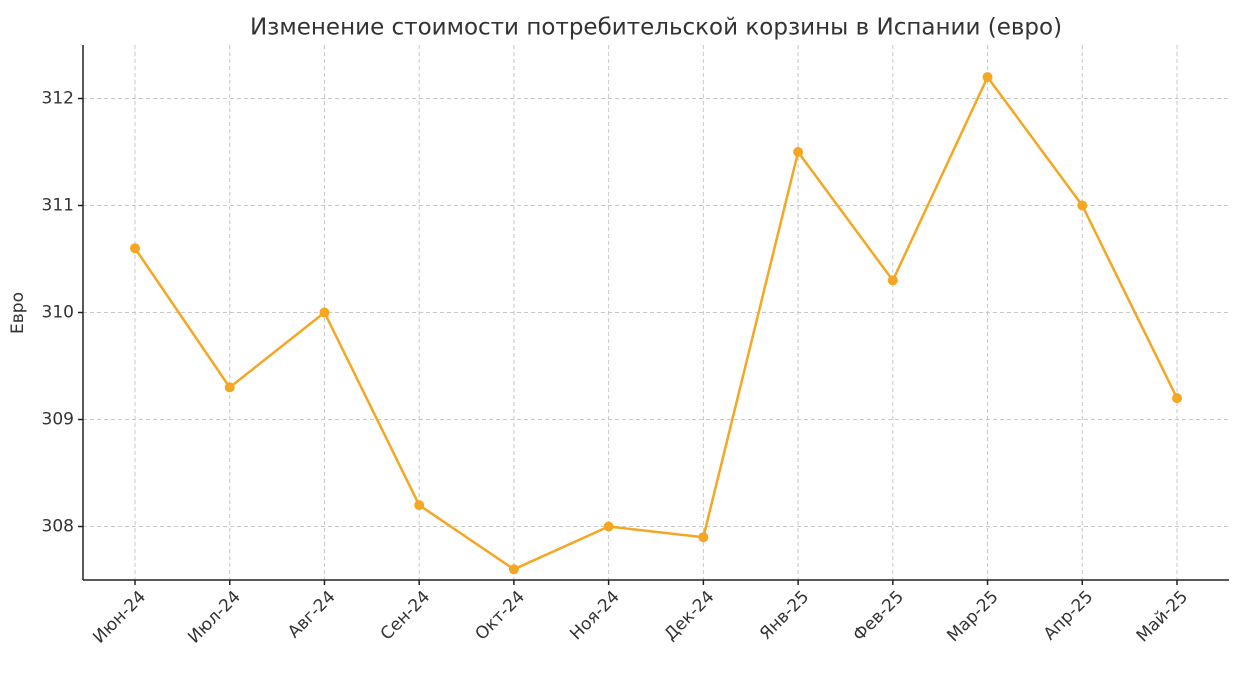 The image size is (1241, 677). Describe the element at coordinates (784, 615) in the screenshot. I see `x-tick-label: Янв-25` at that location.